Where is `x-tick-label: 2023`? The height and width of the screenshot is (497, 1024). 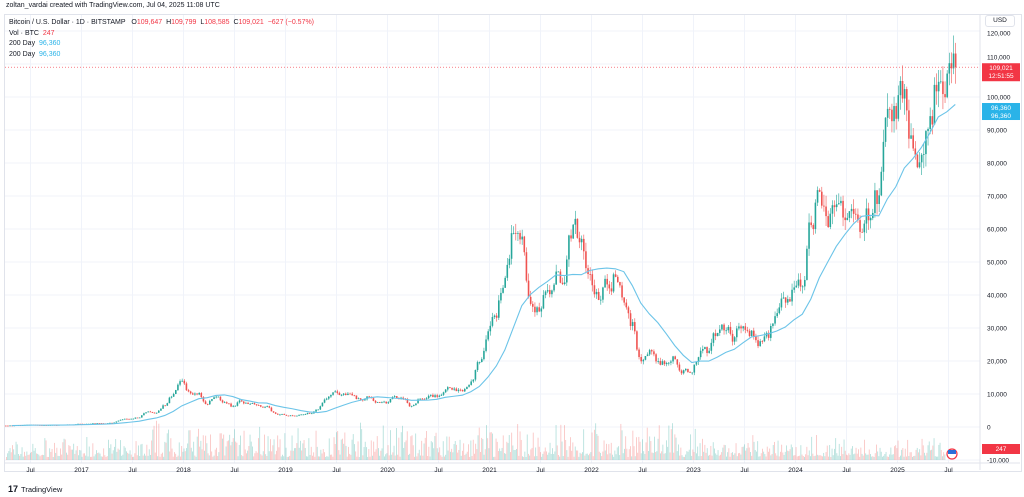 x-tick-label: 2023 is located at coordinates (693, 470).